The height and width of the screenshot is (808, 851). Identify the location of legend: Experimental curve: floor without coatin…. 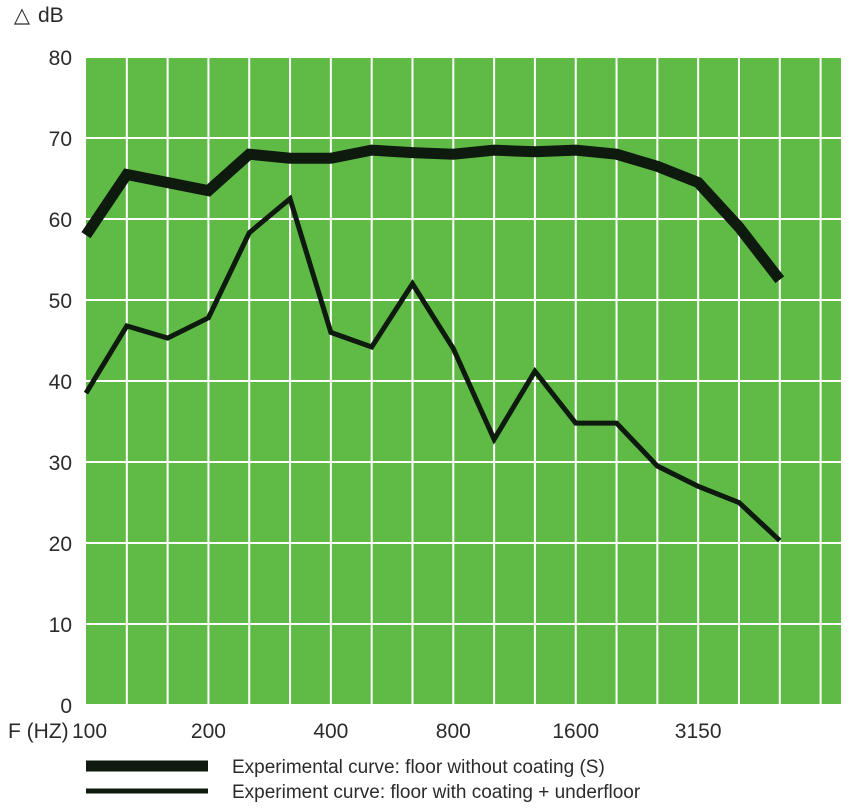
(363, 780).